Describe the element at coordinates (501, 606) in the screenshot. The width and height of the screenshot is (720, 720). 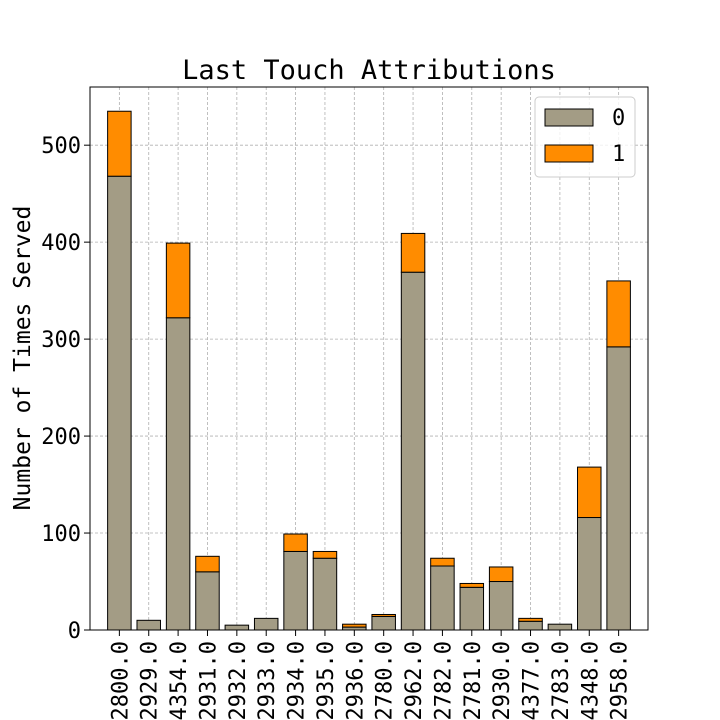
I see `bar-series-0-2930.0` at that location.